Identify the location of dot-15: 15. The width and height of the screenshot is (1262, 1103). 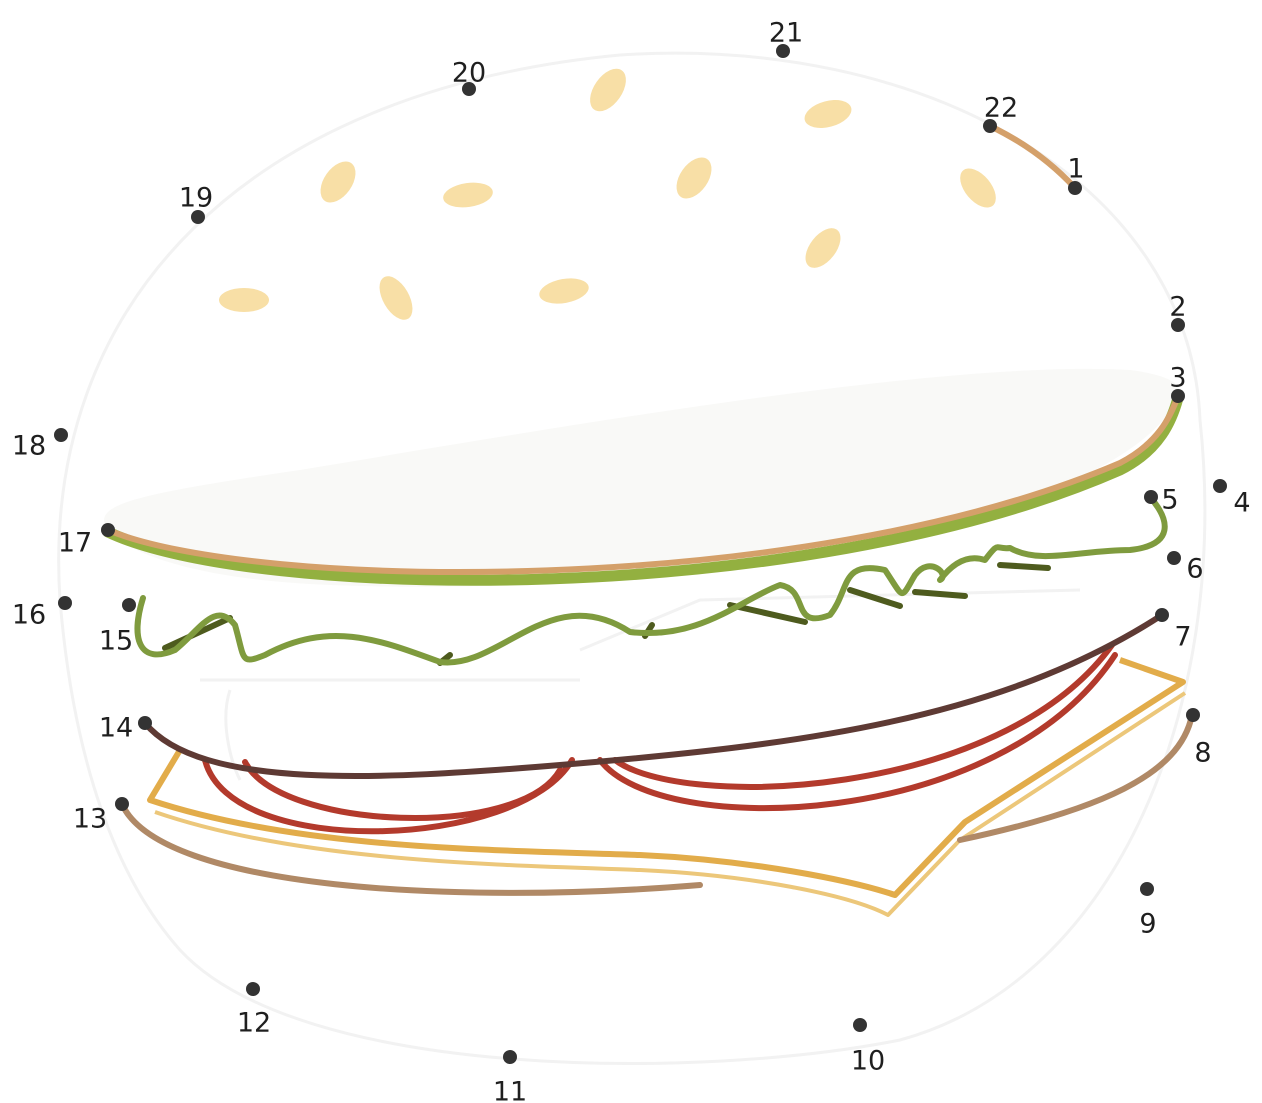
(117, 627).